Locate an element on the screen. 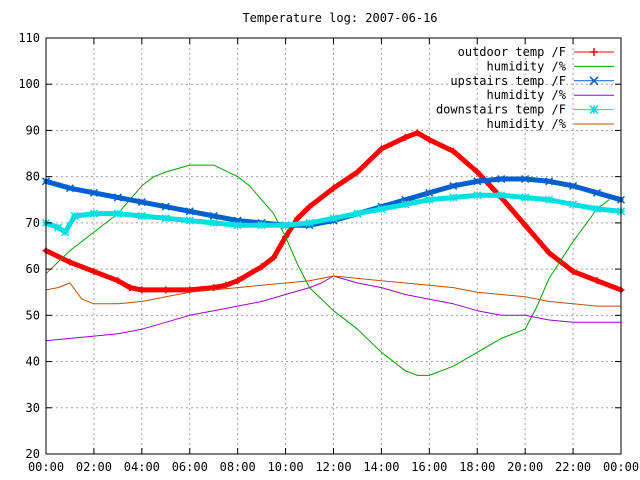 The image size is (640, 480). x-tick-label: 06:00 is located at coordinates (190, 467).